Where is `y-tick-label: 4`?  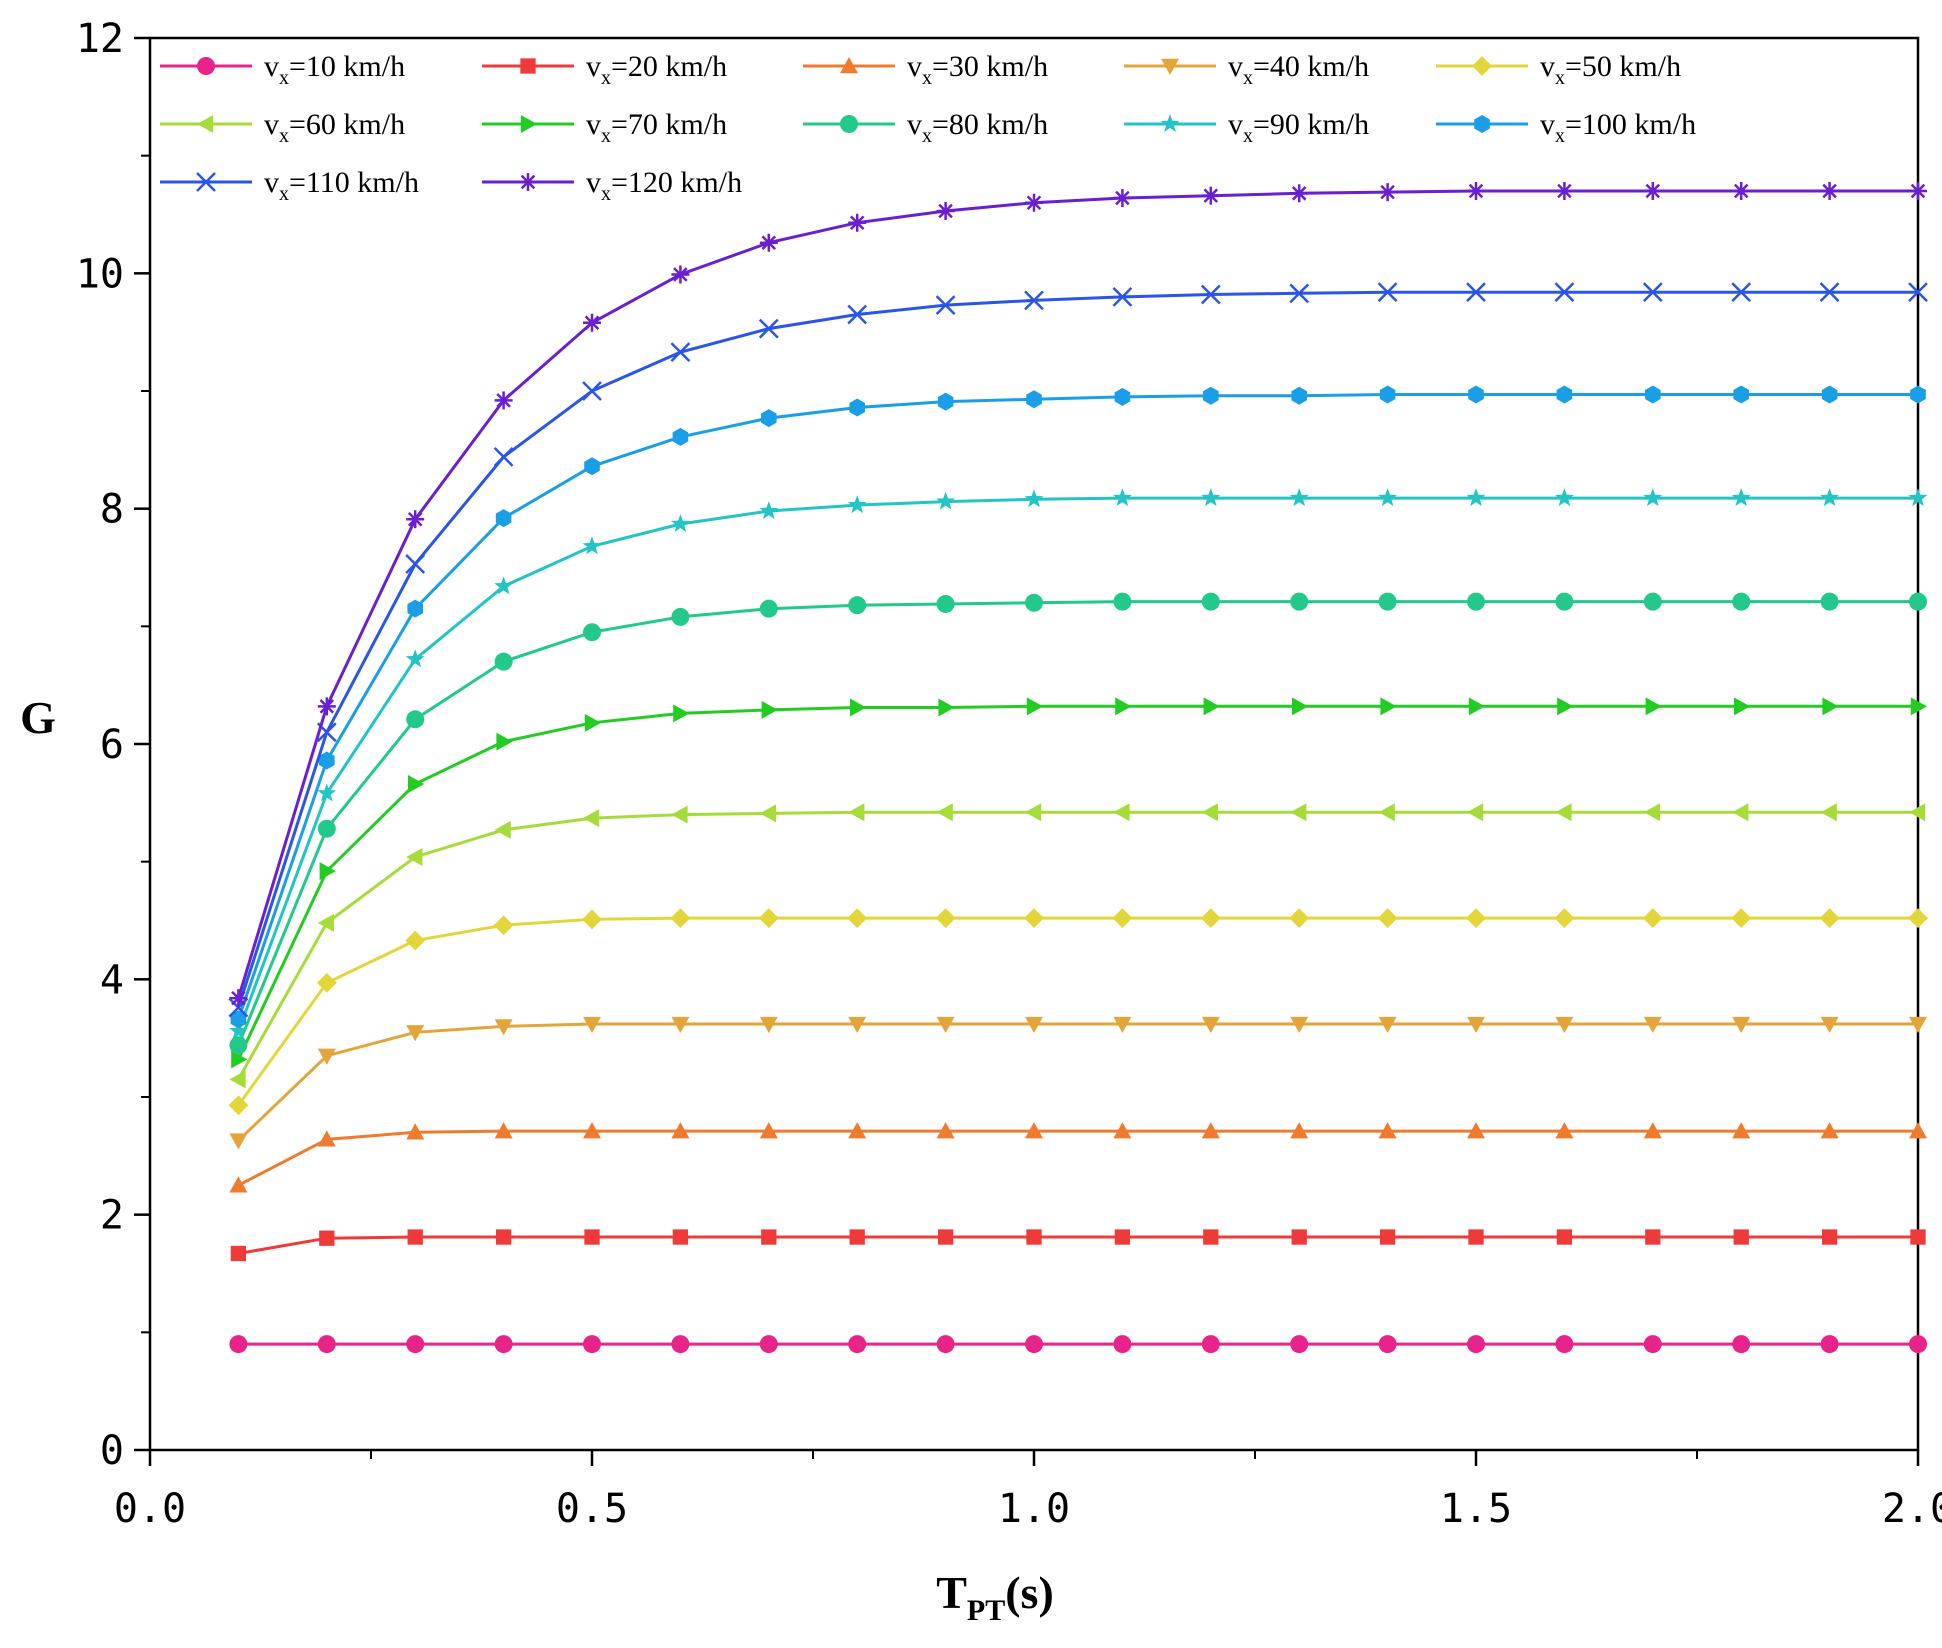 y-tick-label: 4 is located at coordinates (112, 980).